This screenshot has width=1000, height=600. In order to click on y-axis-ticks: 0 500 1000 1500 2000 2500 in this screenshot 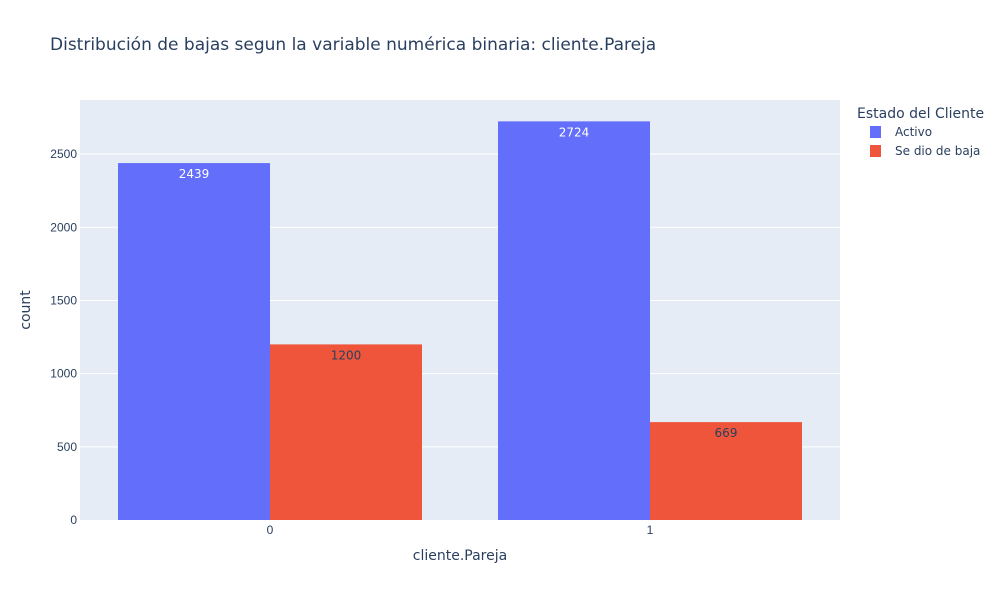, I will do `click(63, 337)`.